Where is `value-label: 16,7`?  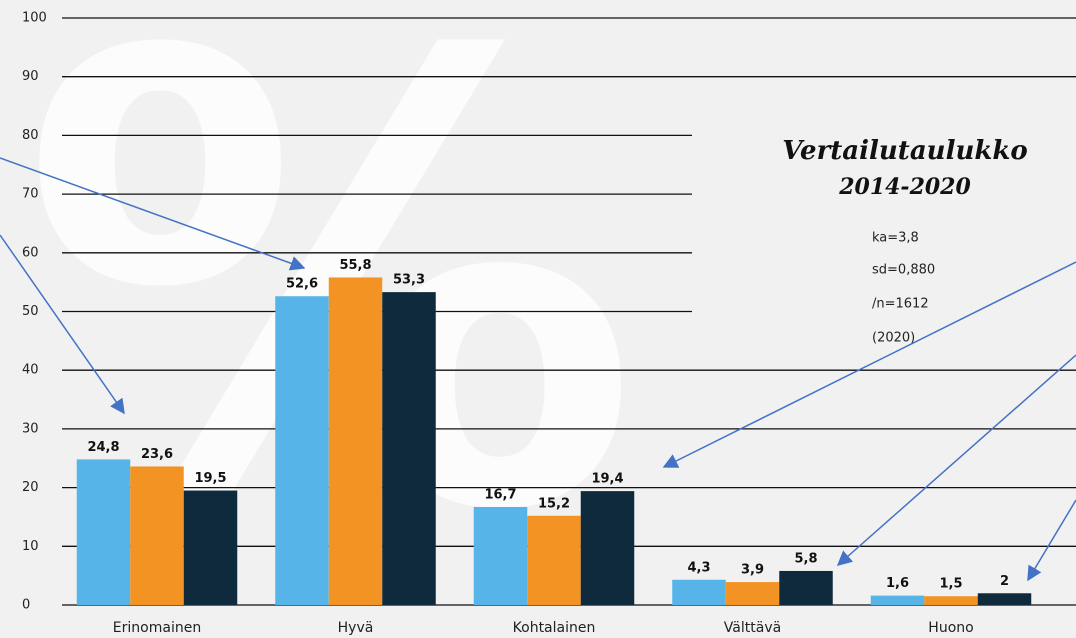
value-label: 16,7 is located at coordinates (500, 494).